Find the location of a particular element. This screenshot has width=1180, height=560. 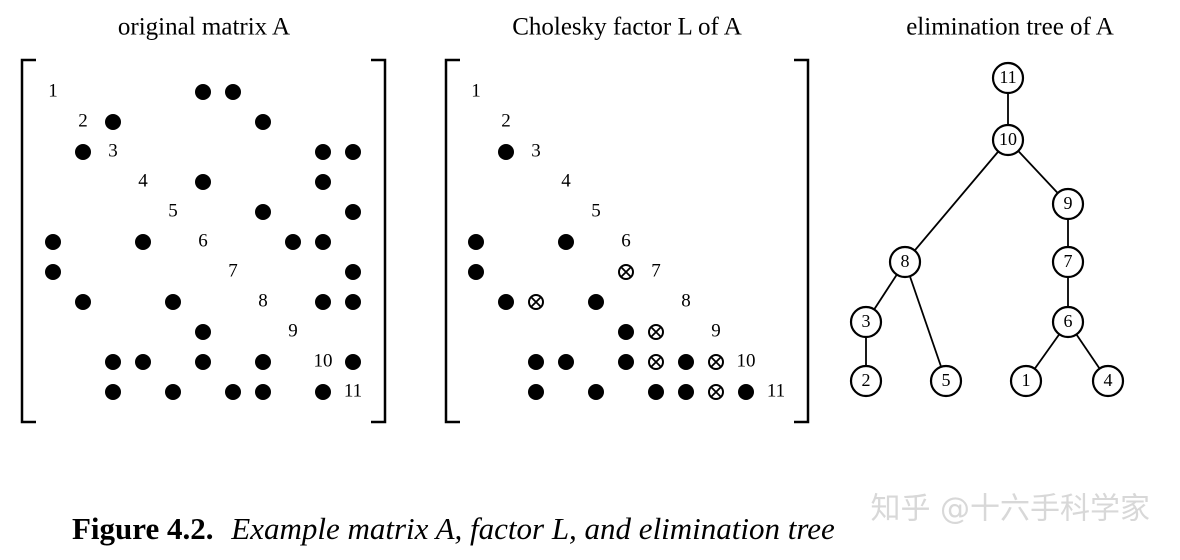

caption-label: Figure 4.2. is located at coordinates (143, 528).